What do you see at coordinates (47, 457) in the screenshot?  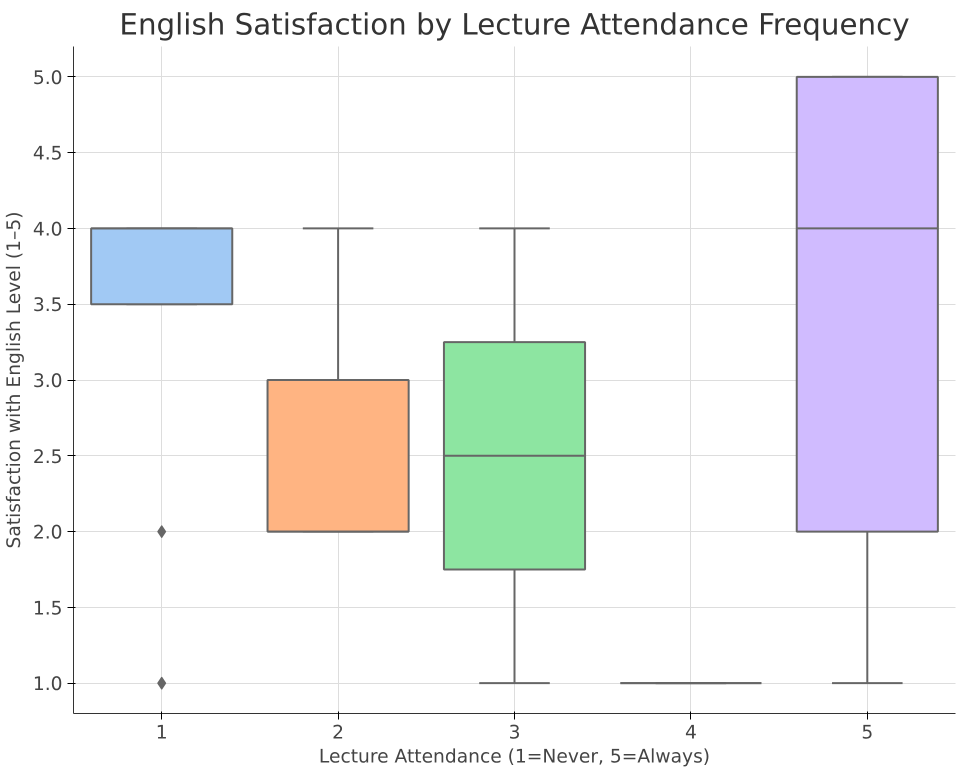 I see `y-tick-label: 2.5` at bounding box center [47, 457].